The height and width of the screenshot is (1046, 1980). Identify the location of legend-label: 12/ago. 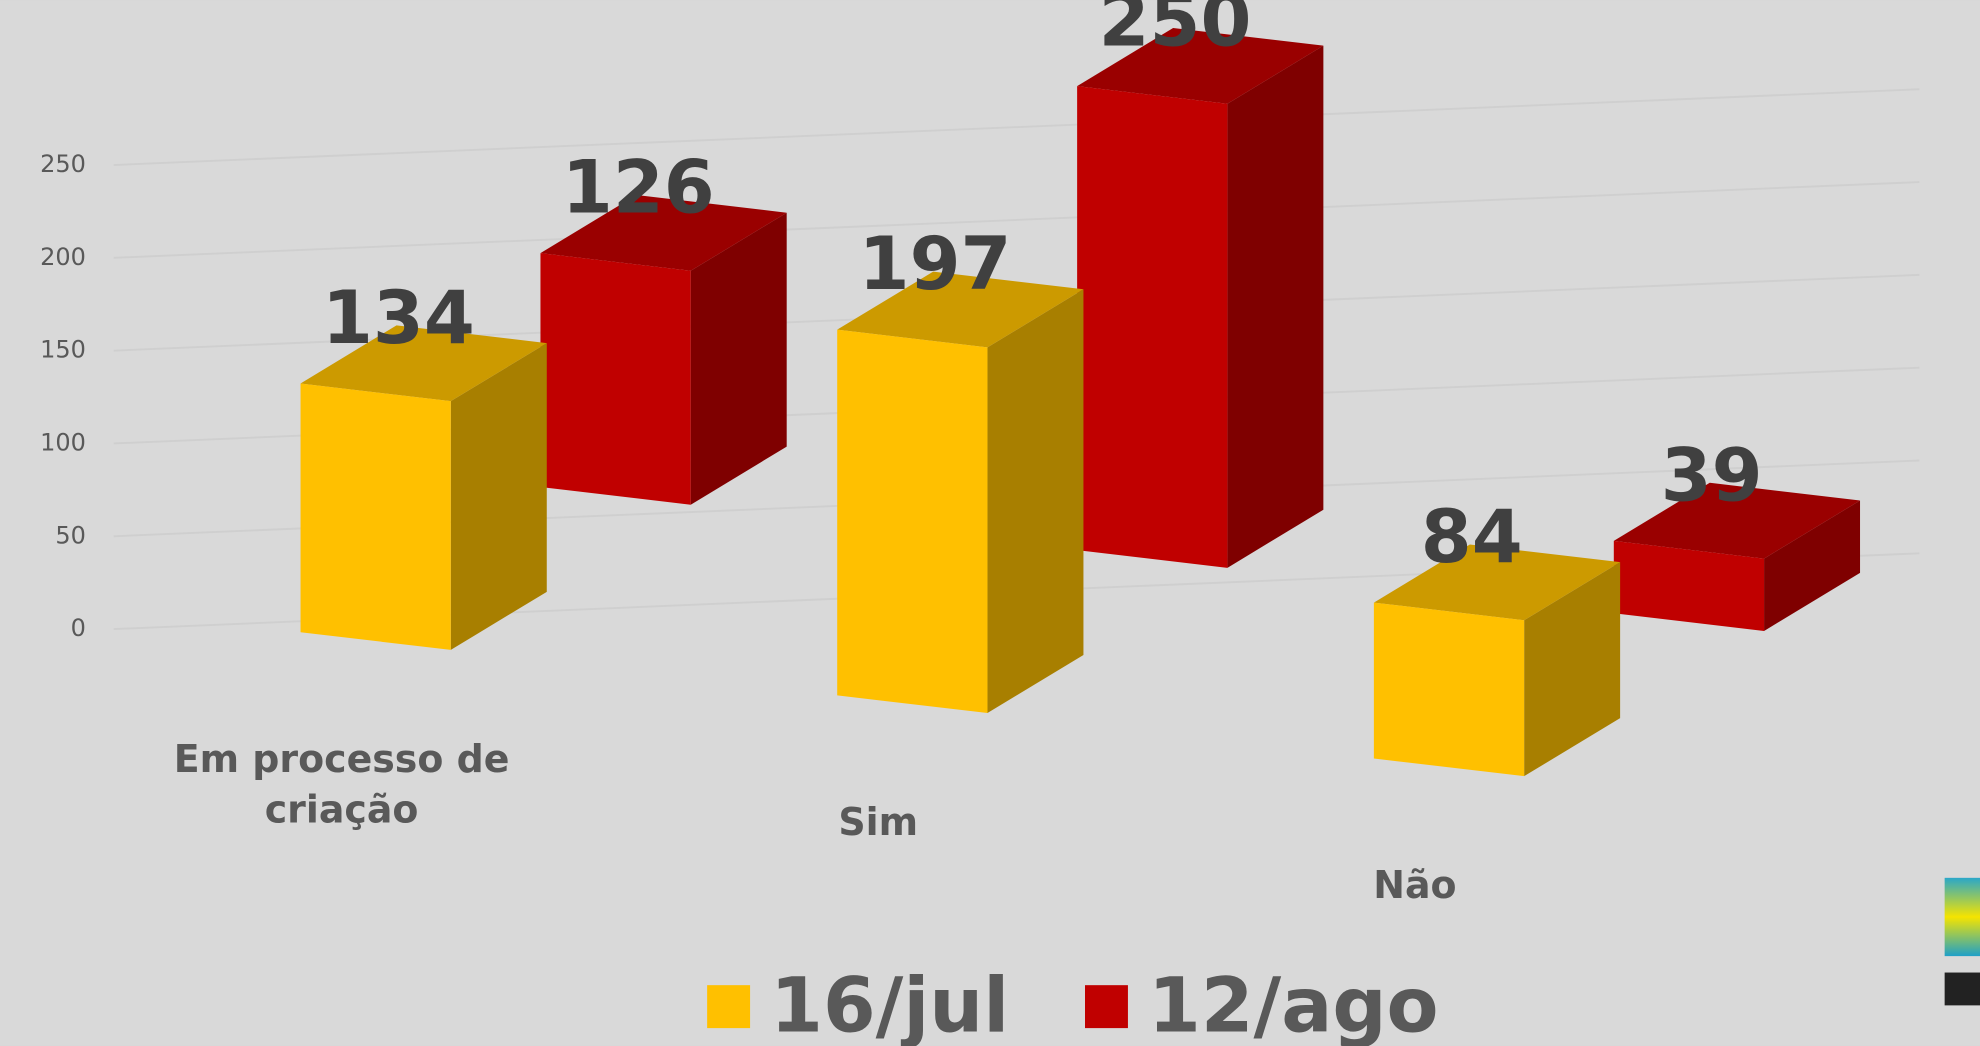
(1293, 1003).